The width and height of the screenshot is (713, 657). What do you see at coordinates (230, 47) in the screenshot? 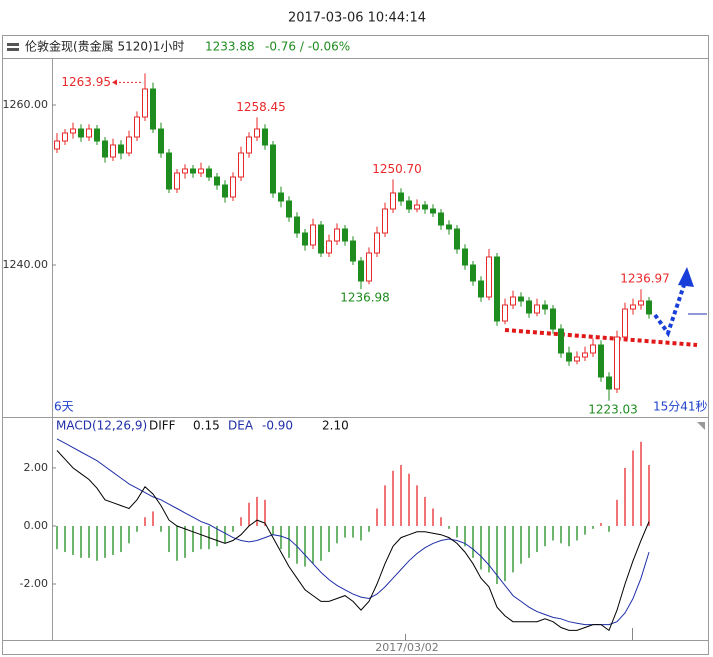
I see `last-price: 1233.88` at bounding box center [230, 47].